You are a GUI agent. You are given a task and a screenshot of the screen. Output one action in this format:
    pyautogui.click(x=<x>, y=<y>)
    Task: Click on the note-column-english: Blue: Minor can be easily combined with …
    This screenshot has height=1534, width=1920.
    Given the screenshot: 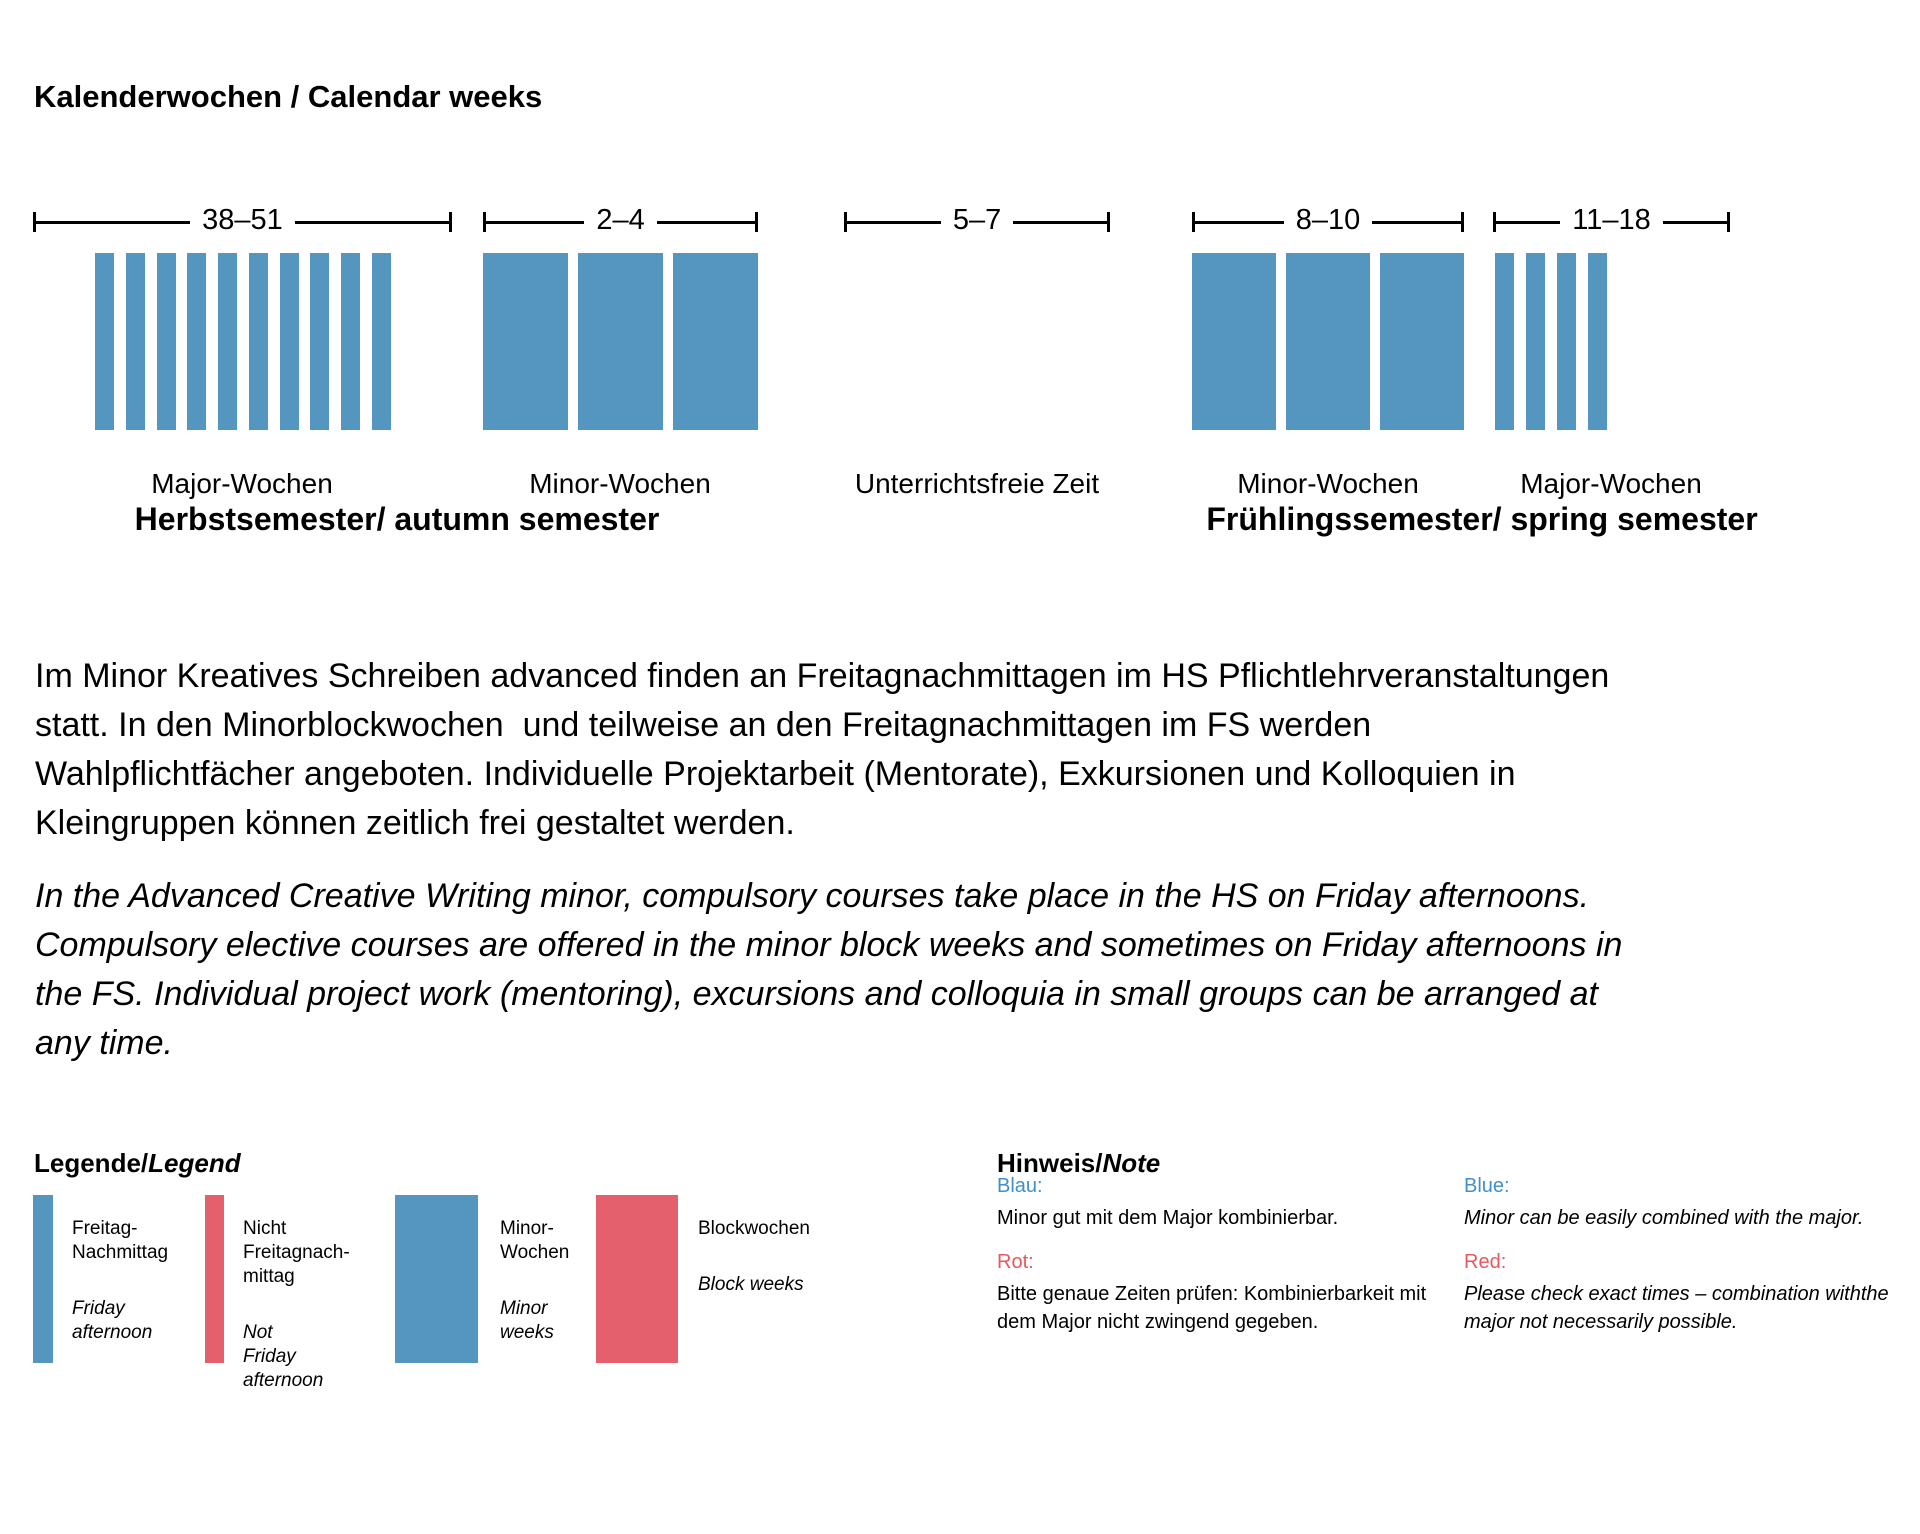 What is the action you would take?
    pyautogui.click(x=1684, y=1264)
    